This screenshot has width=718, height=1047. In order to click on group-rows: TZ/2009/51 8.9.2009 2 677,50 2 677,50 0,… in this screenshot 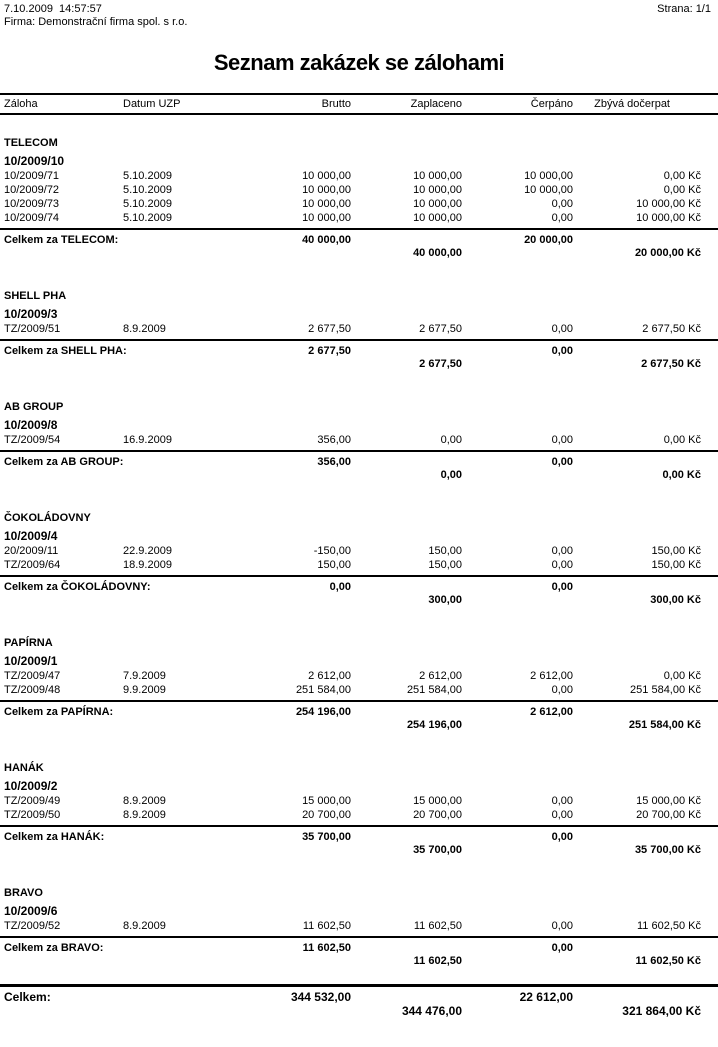, I will do `click(359, 329)`.